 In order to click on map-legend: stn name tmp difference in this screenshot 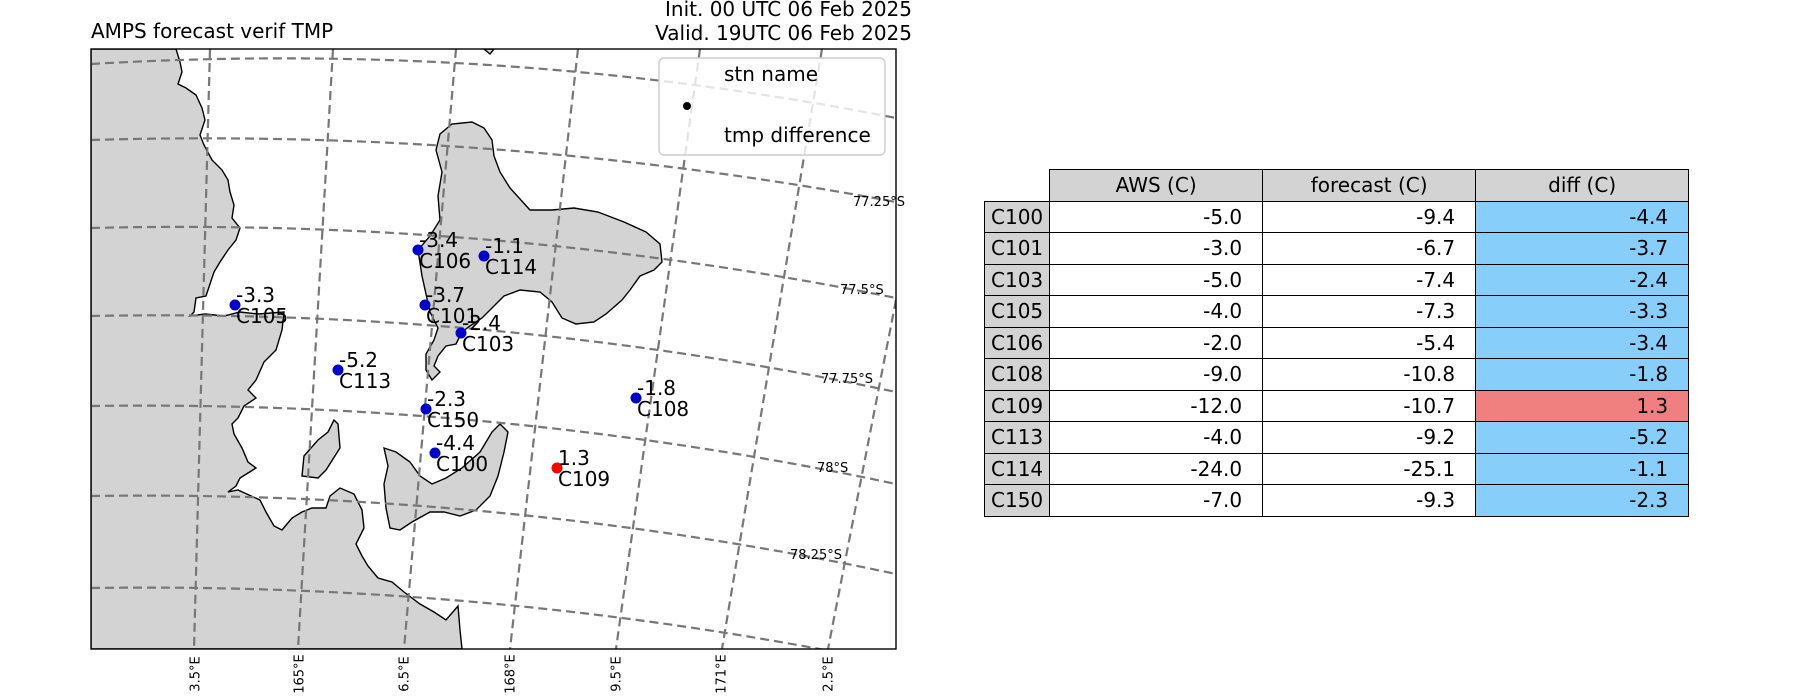, I will do `click(772, 106)`.